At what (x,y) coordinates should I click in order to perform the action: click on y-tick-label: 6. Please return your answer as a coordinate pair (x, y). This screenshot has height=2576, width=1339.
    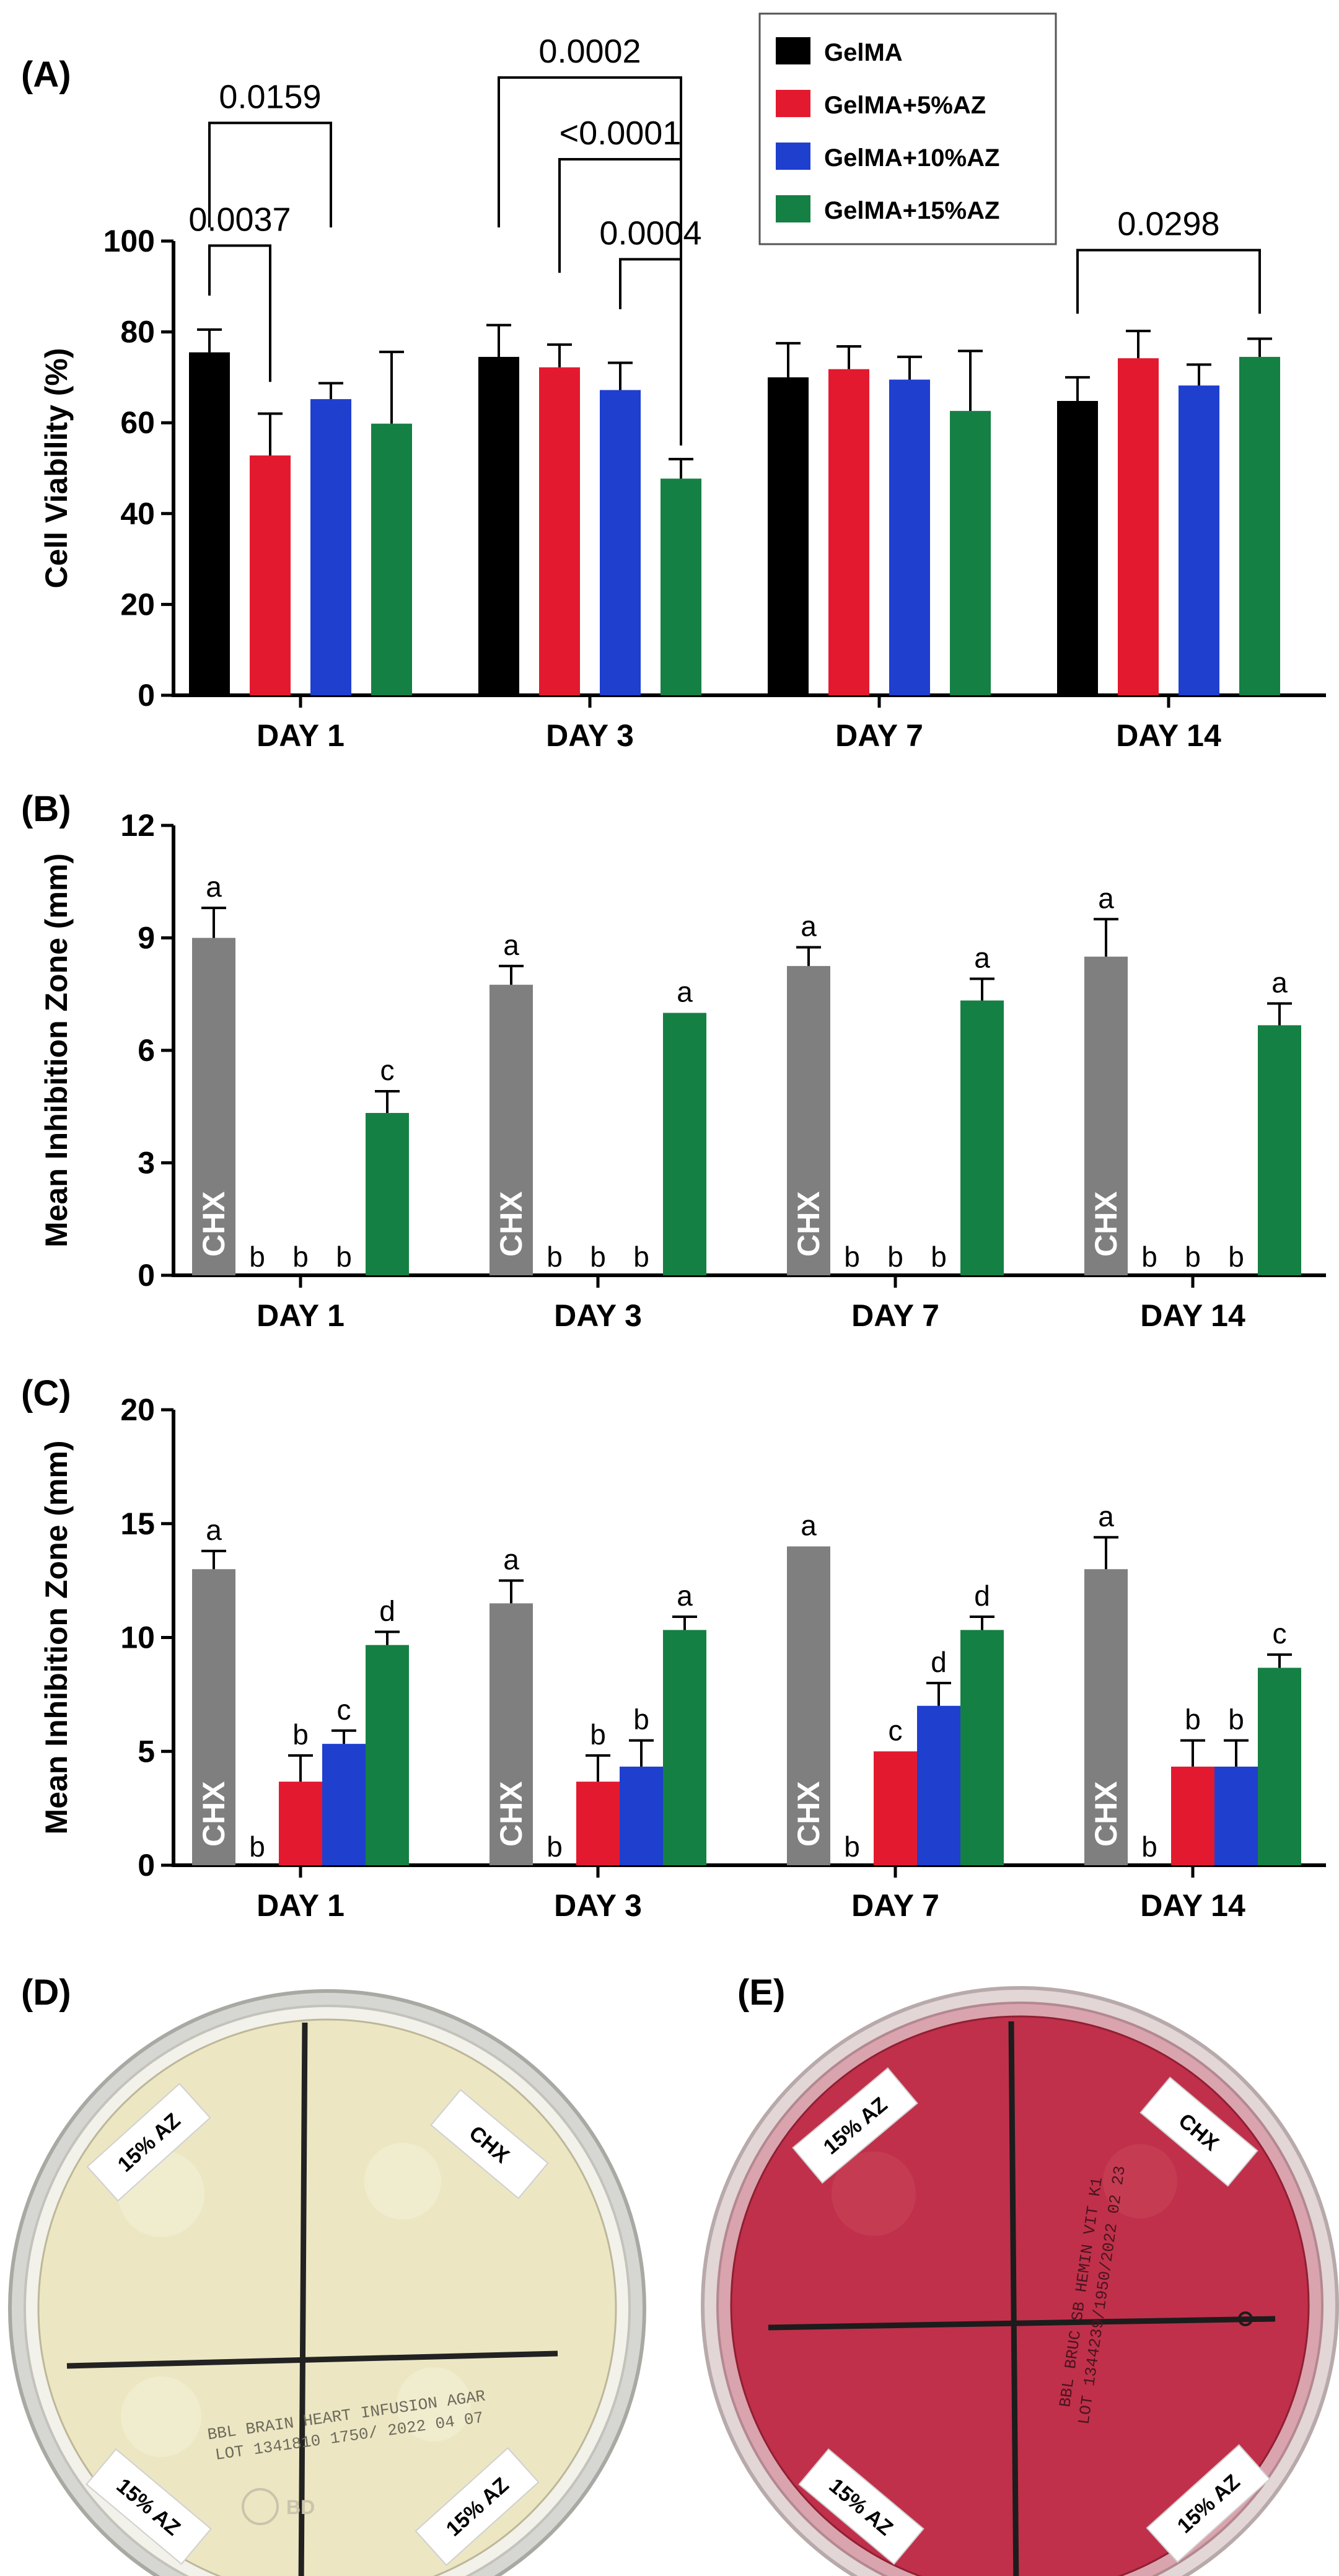
    Looking at the image, I should click on (146, 1050).